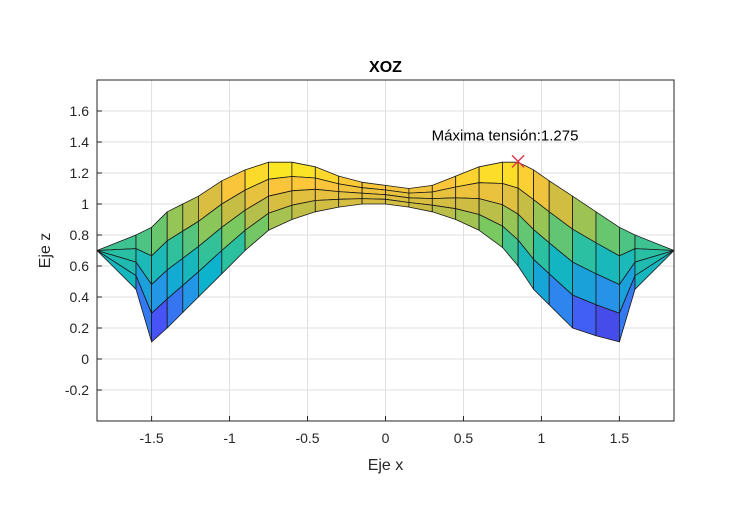  Describe the element at coordinates (464, 438) in the screenshot. I see `x-tick-label: 0.5` at that location.